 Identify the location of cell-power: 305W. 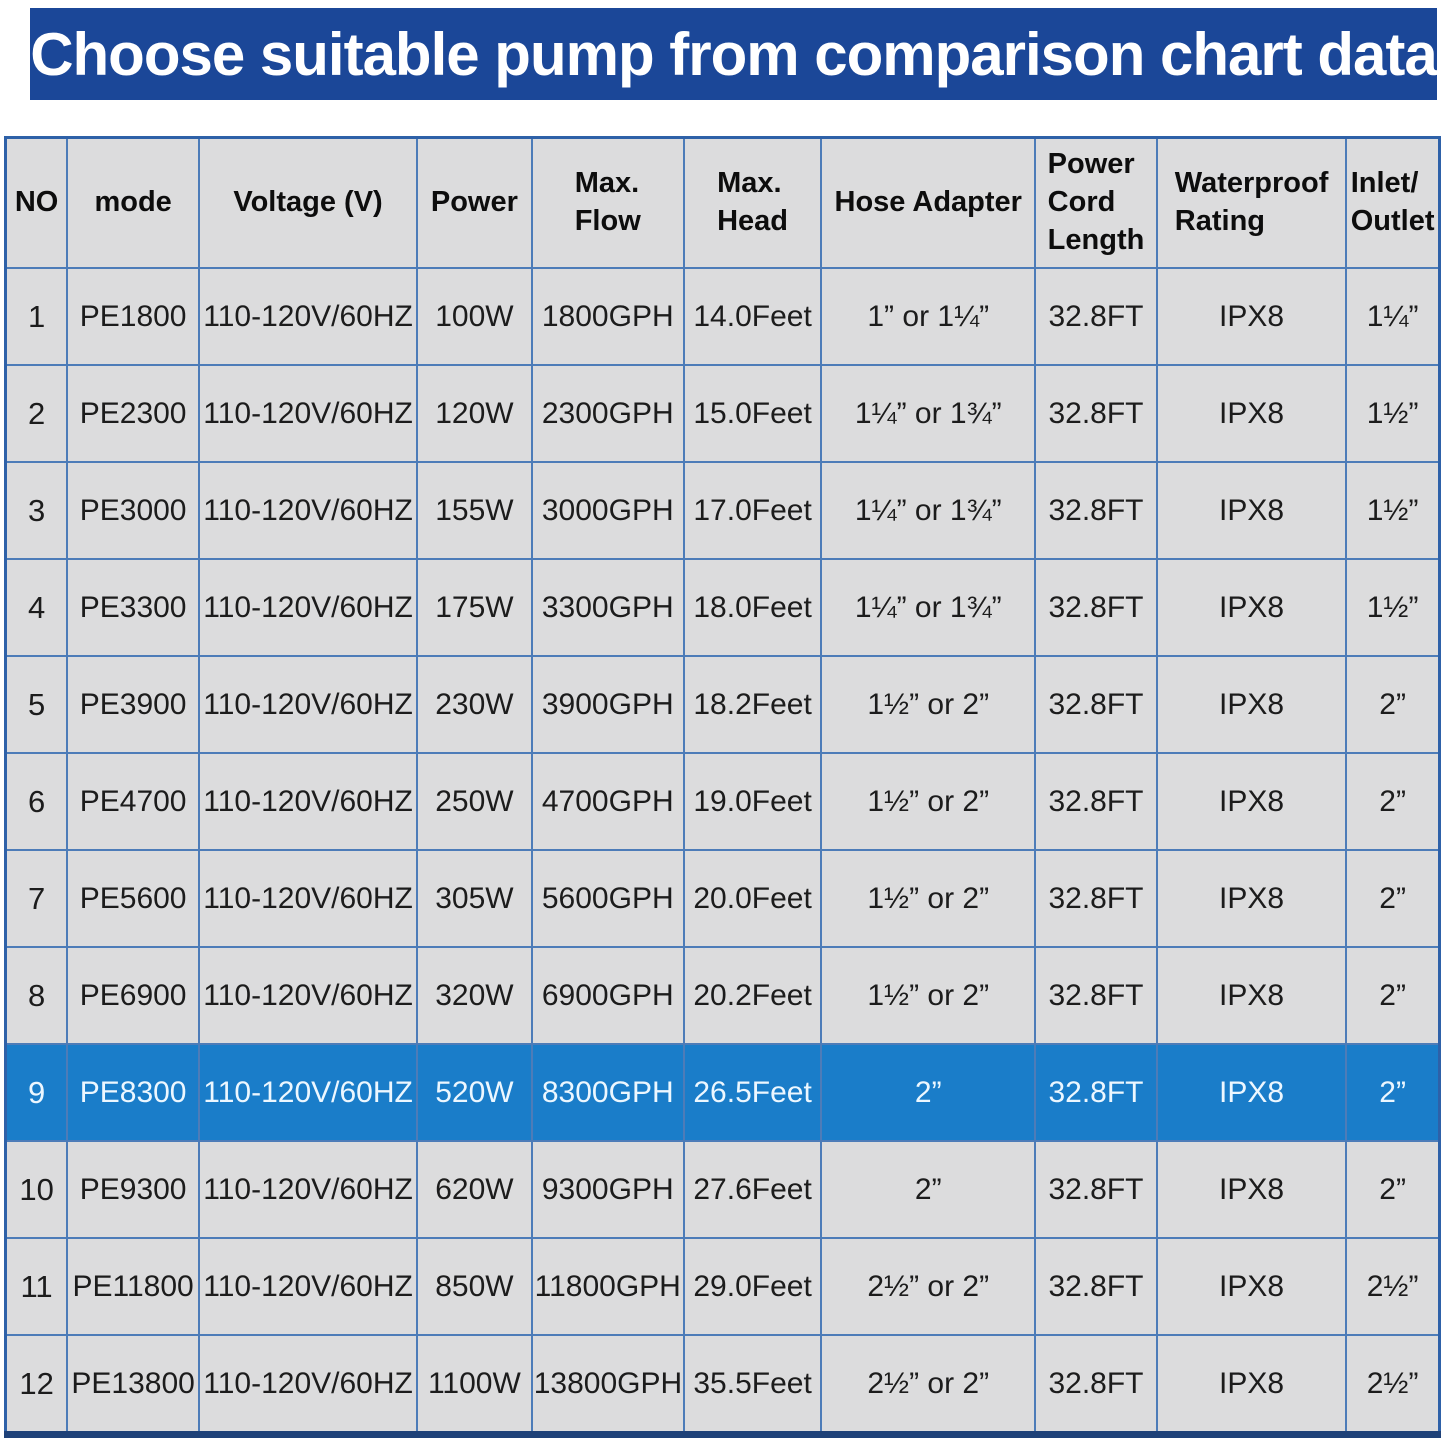
(474, 898).